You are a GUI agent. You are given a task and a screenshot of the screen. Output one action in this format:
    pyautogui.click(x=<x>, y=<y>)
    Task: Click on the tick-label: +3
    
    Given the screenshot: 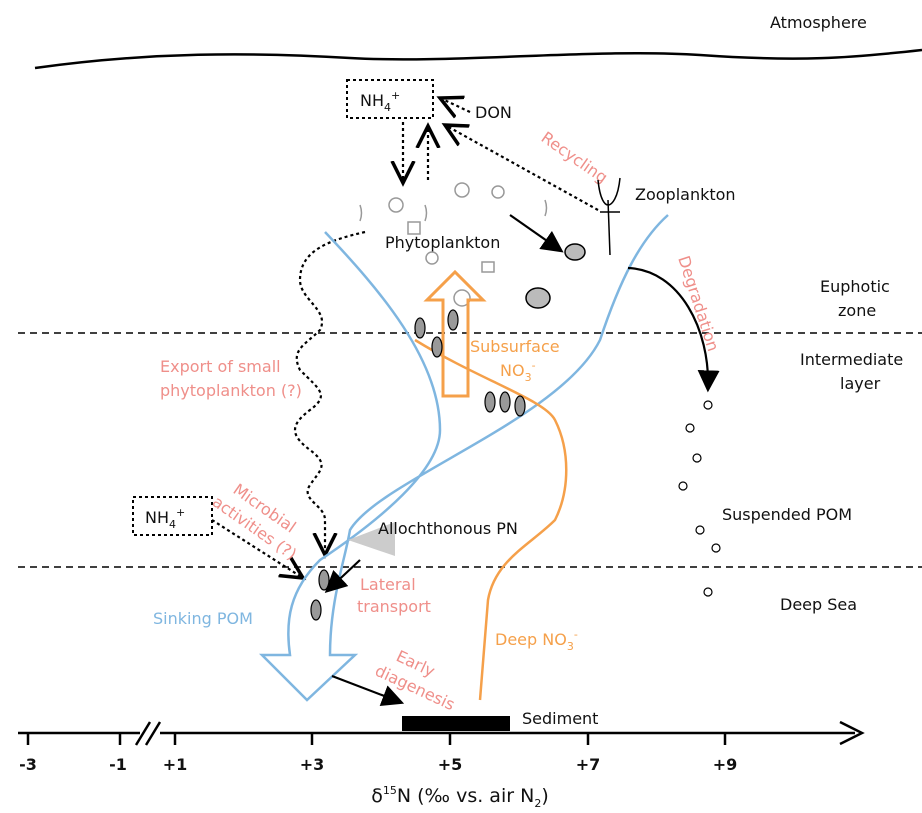 What is the action you would take?
    pyautogui.click(x=312, y=764)
    